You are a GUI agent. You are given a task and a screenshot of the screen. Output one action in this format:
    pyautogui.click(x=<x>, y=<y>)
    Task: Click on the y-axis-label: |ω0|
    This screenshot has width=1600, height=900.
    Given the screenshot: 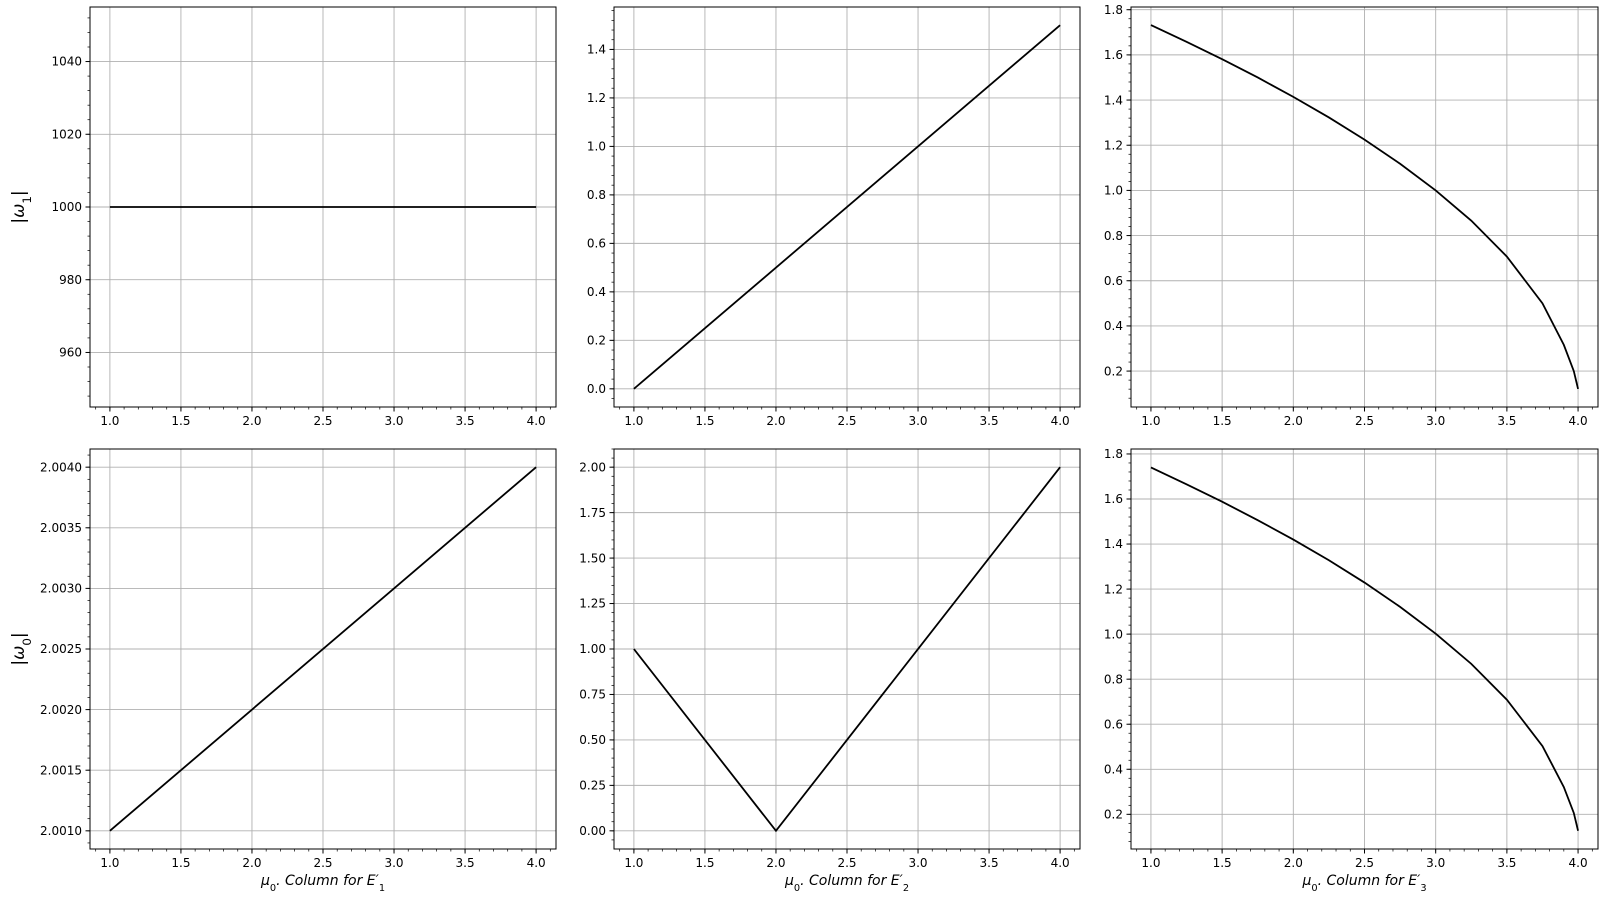 What is the action you would take?
    pyautogui.click(x=21, y=648)
    